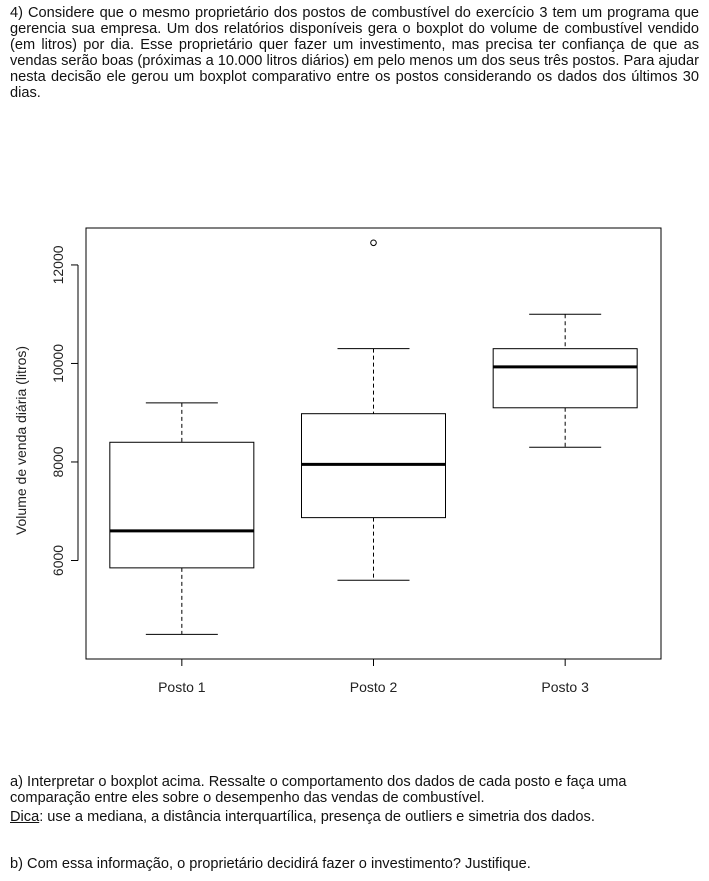 The width and height of the screenshot is (709, 881). Describe the element at coordinates (25, 817) in the screenshot. I see `dica-label: Dica` at that location.